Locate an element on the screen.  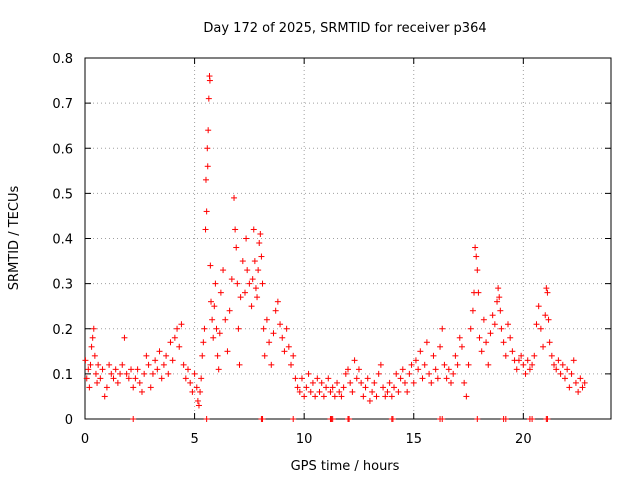
x-axis-label: GPS time / hours is located at coordinates (345, 466).